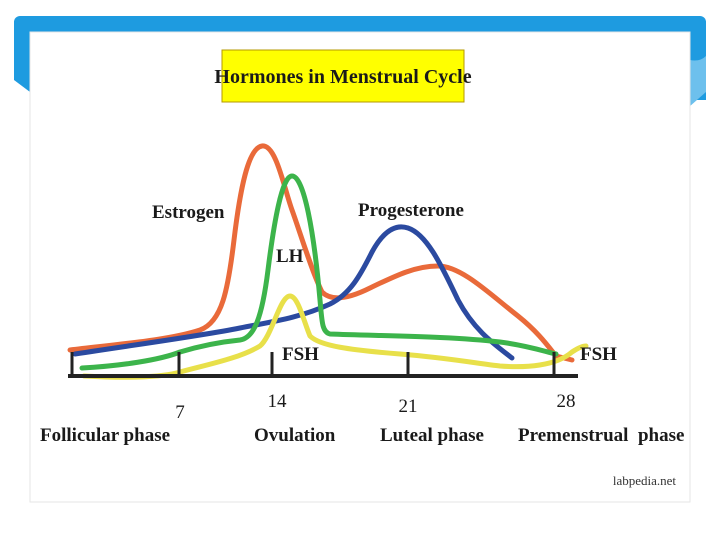 This screenshot has width=720, height=540. I want to click on tick-label-14: 14, so click(278, 401).